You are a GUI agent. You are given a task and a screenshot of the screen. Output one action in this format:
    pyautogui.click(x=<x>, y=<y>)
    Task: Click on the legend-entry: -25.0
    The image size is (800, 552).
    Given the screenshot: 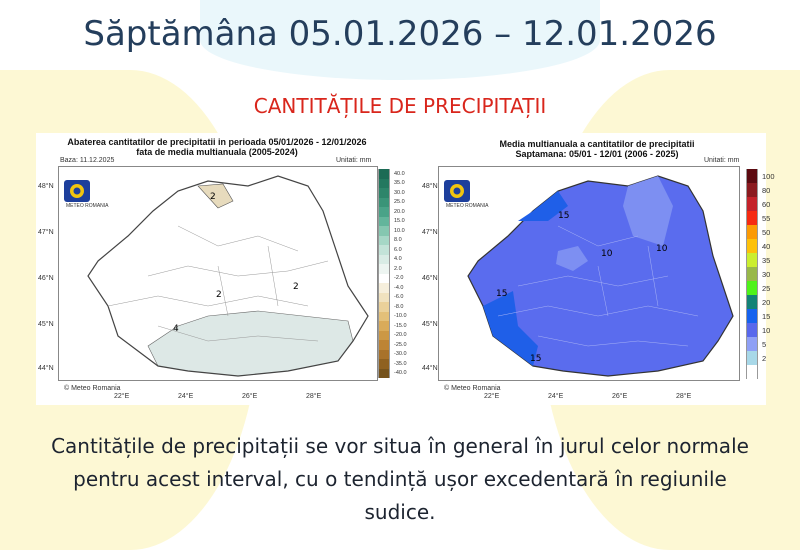 What is the action you would take?
    pyautogui.click(x=392, y=345)
    